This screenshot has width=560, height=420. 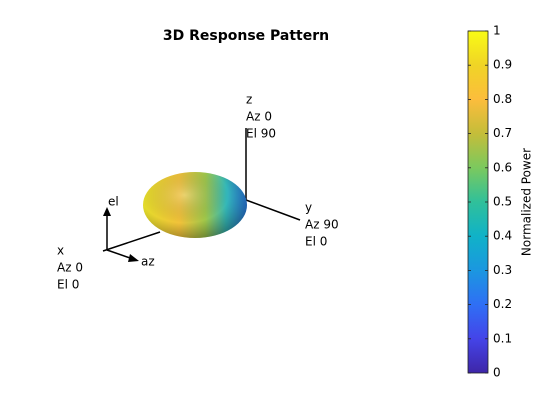 I want to click on pattern-shading, so click(x=195, y=205).